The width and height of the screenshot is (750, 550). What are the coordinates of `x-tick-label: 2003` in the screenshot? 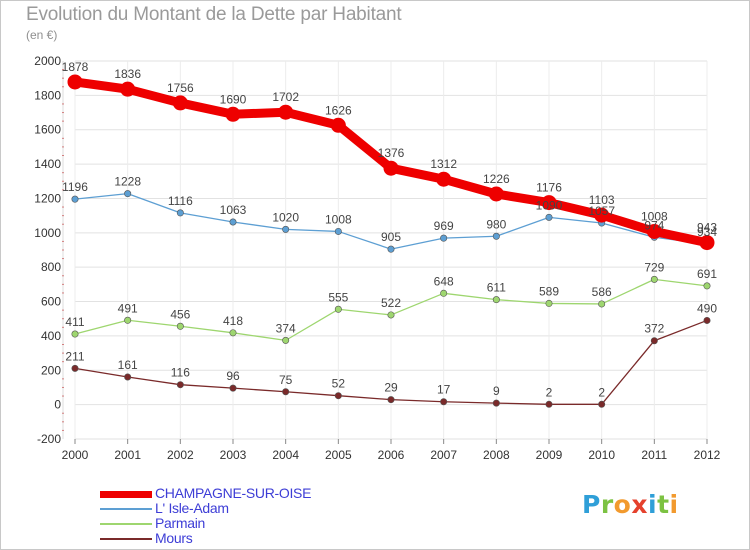 It's located at (233, 455).